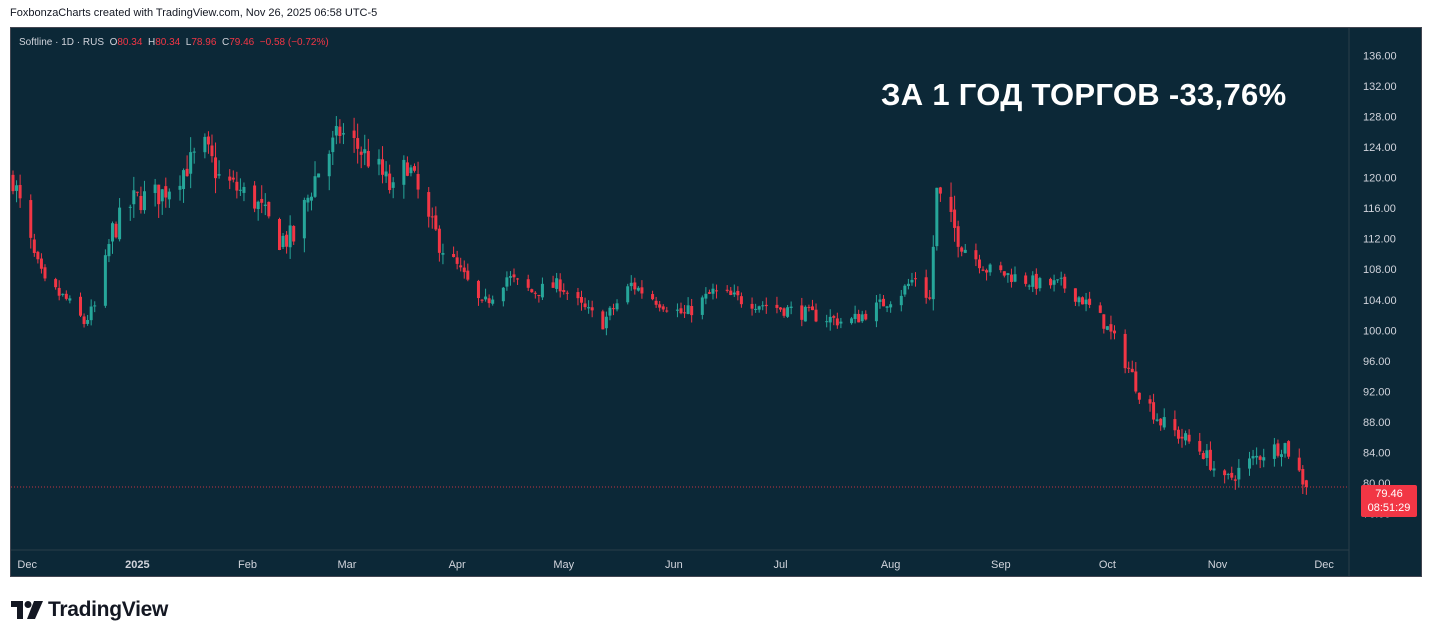  I want to click on tradingview-logo: TradingView, so click(89, 610).